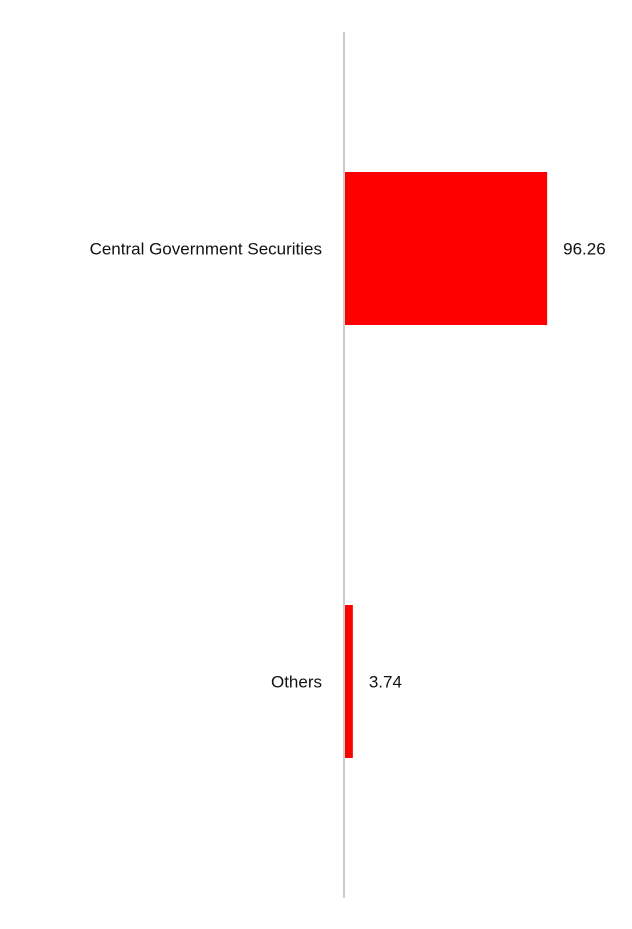 The image size is (632, 929). What do you see at coordinates (584, 249) in the screenshot?
I see `value-label: 96.26` at bounding box center [584, 249].